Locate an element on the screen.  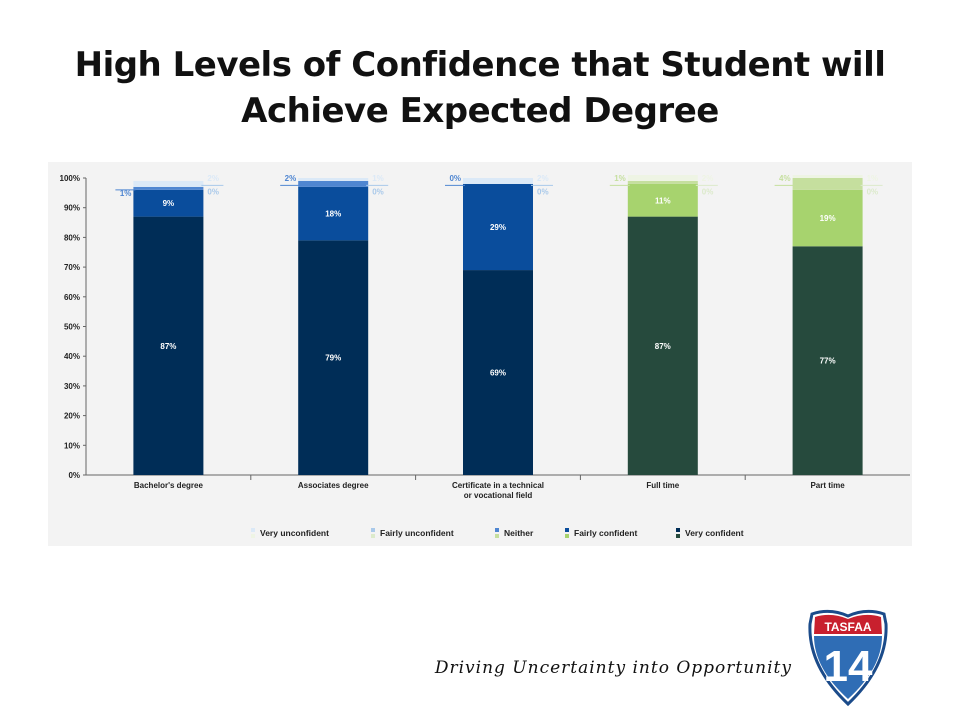
x-category-label: Associates degree is located at coordinates (333, 485).